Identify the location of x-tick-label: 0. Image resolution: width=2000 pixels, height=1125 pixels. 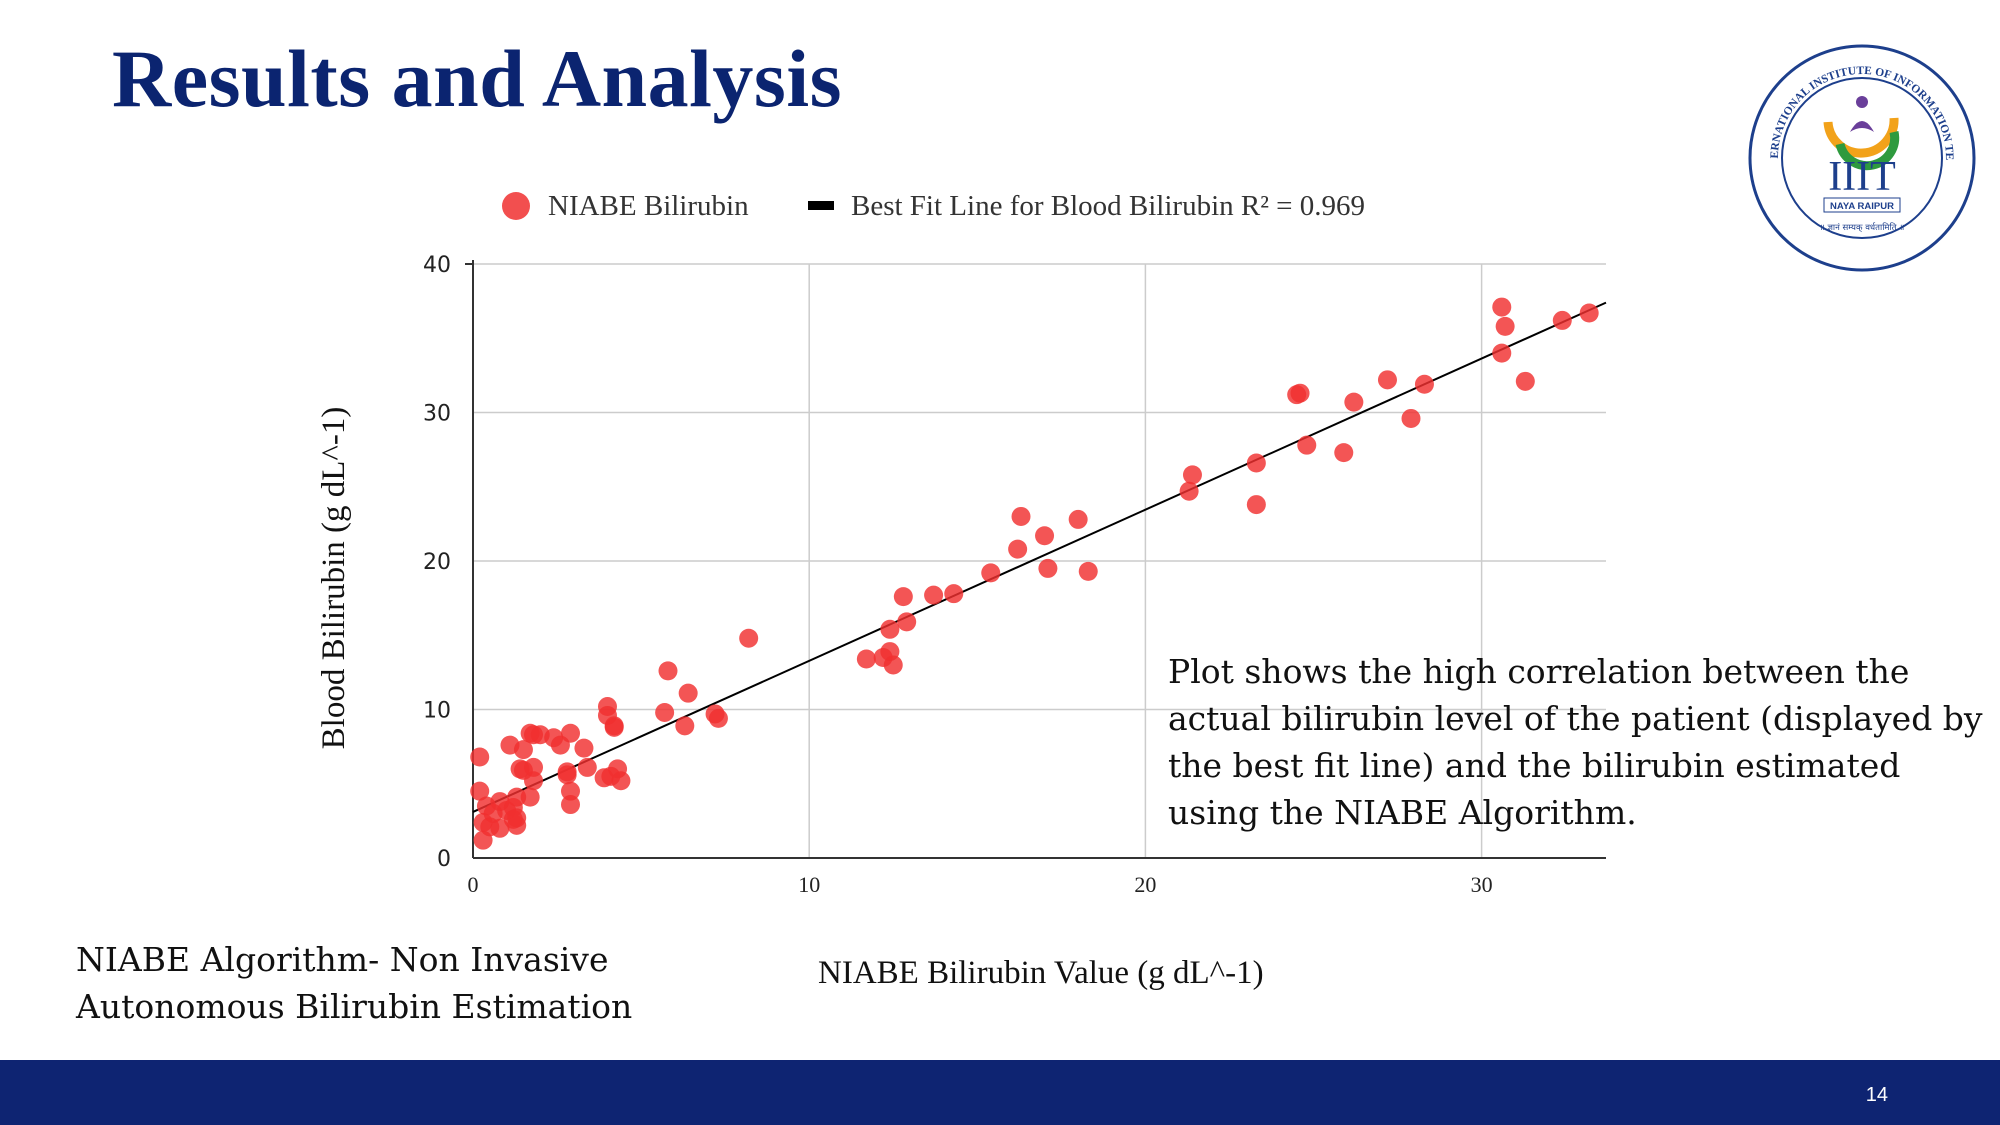
(473, 884).